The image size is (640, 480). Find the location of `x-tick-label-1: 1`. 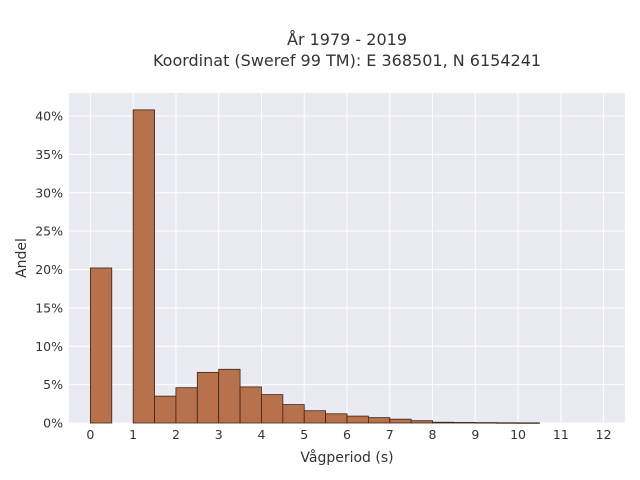

x-tick-label-1: 1 is located at coordinates (133, 434).